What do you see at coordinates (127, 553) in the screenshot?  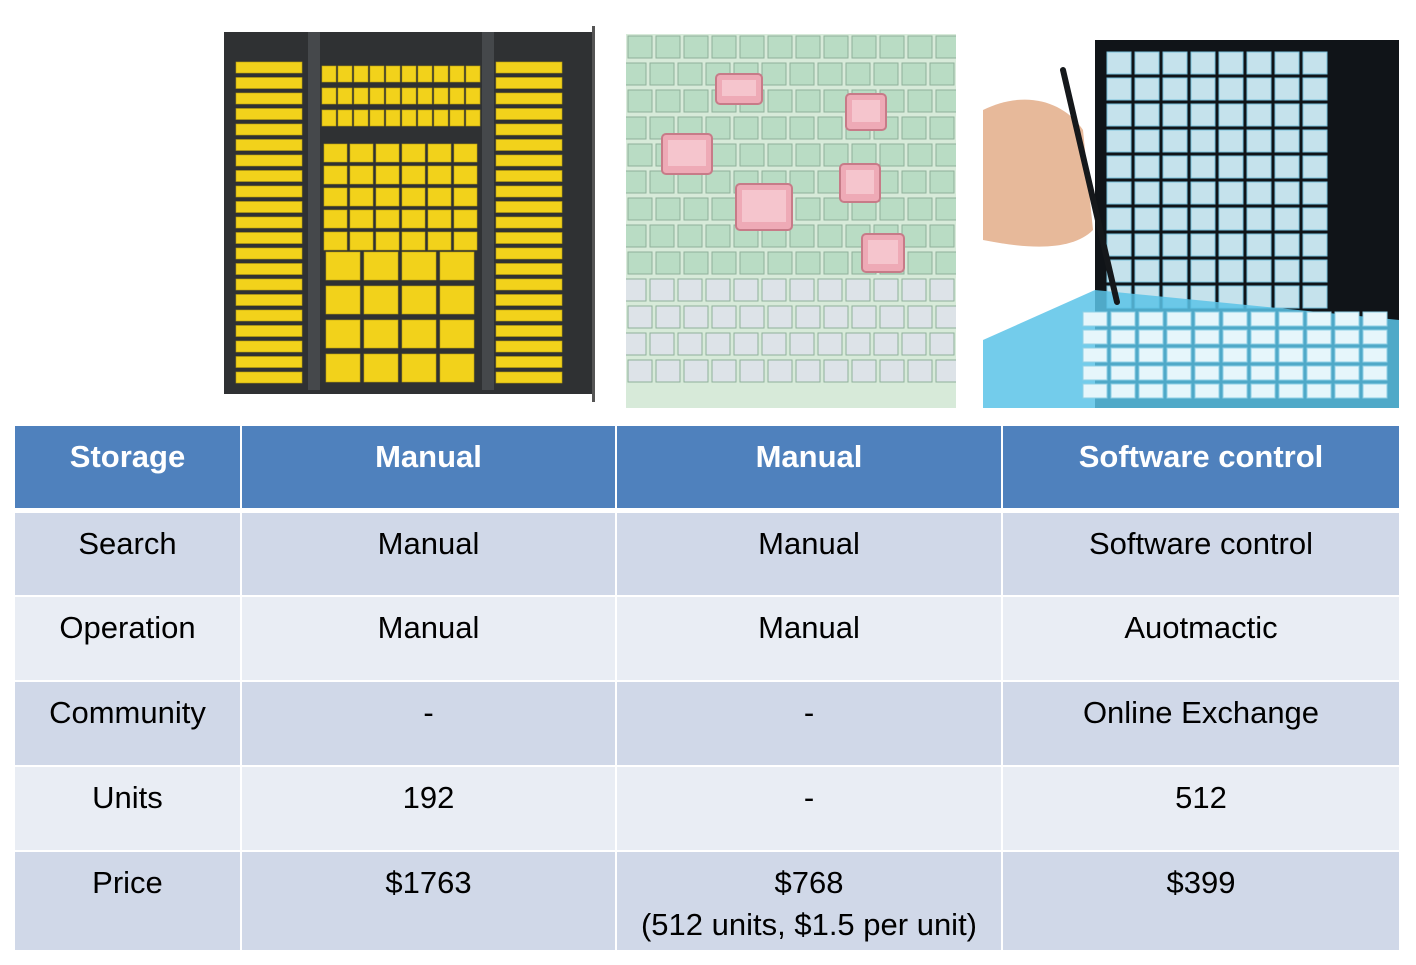 I see `row-label: Search` at bounding box center [127, 553].